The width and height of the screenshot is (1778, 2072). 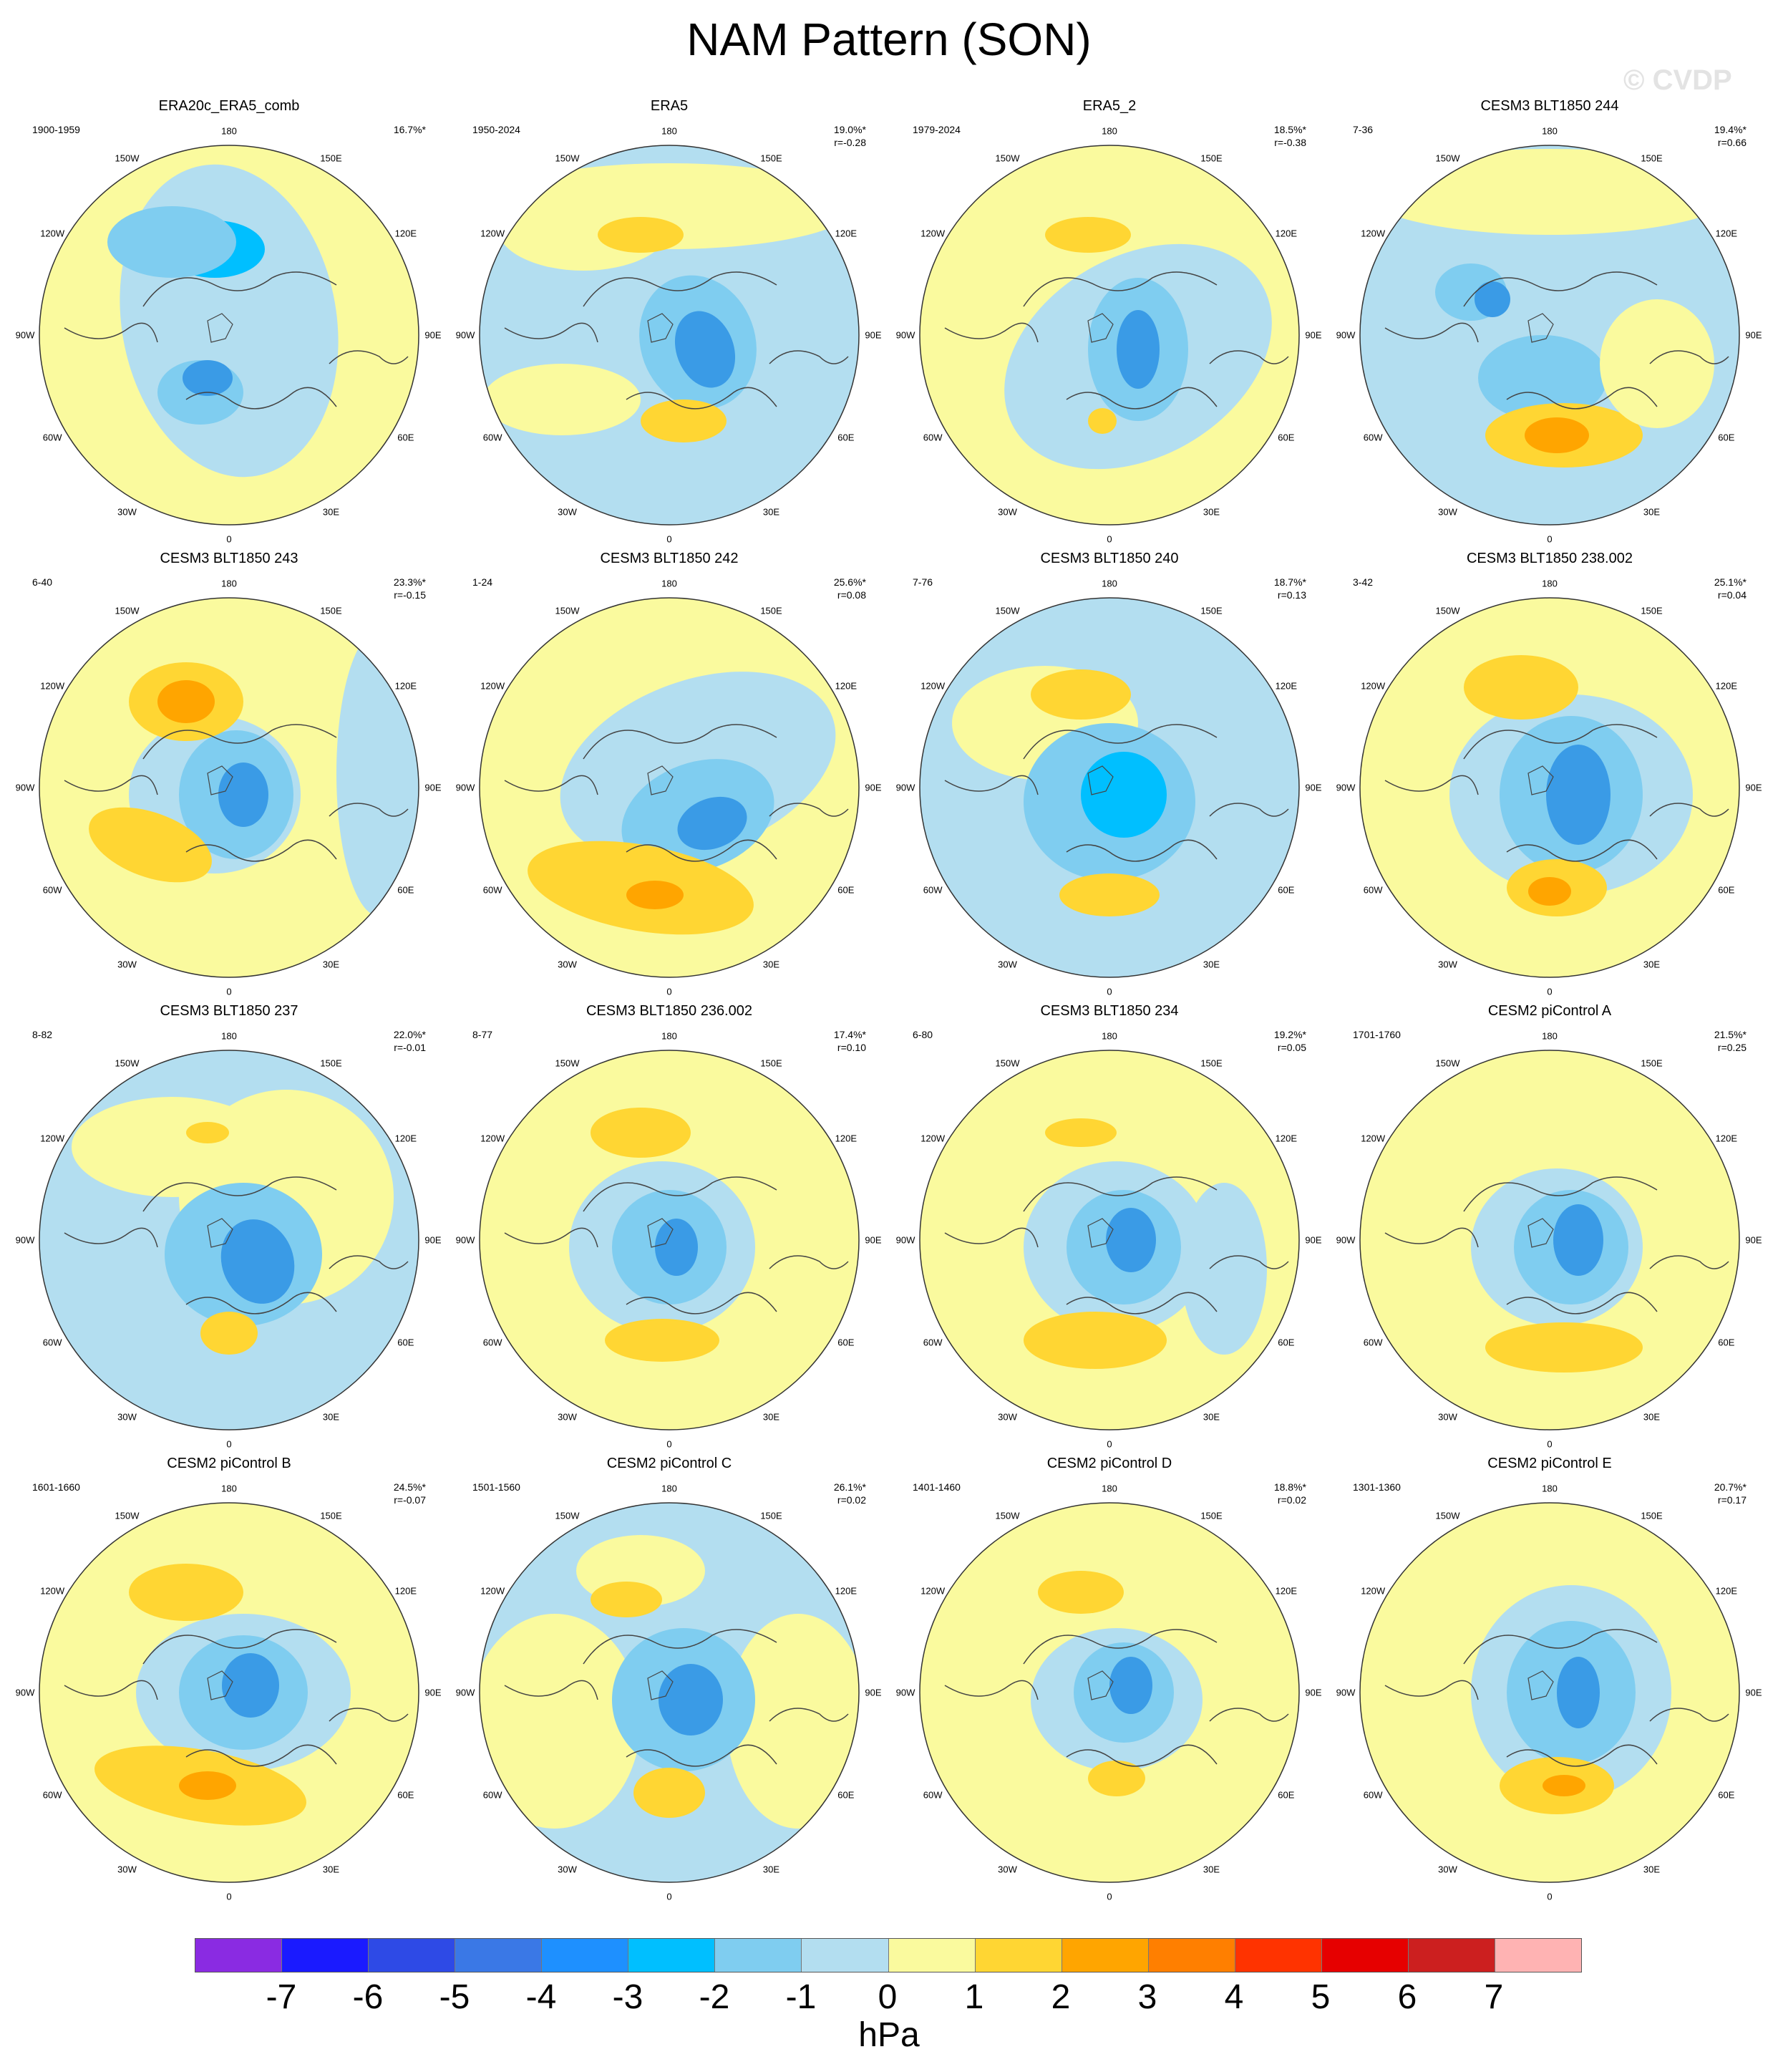 What do you see at coordinates (669, 106) in the screenshot?
I see `panel-title: ERA5` at bounding box center [669, 106].